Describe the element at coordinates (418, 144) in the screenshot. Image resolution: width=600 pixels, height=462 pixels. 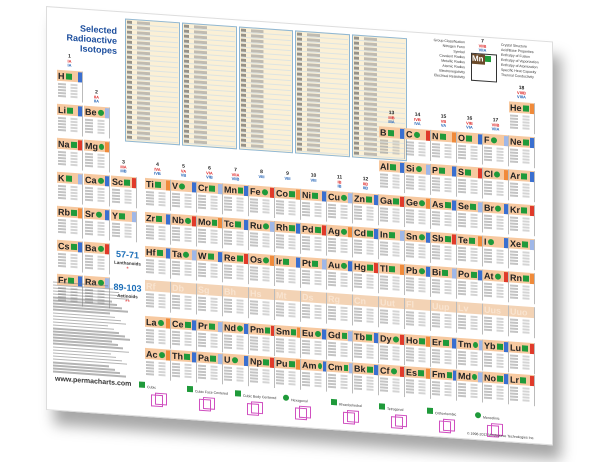
I see `element-cell: C` at that location.